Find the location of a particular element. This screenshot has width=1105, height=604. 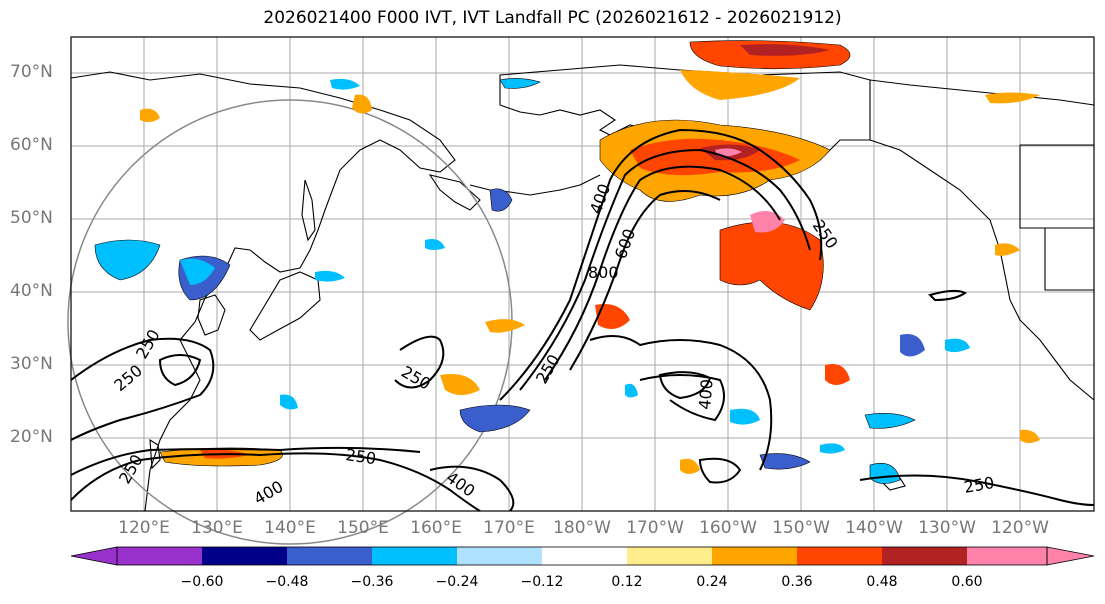

colorbar-tick-label: −0.24 is located at coordinates (457, 582).